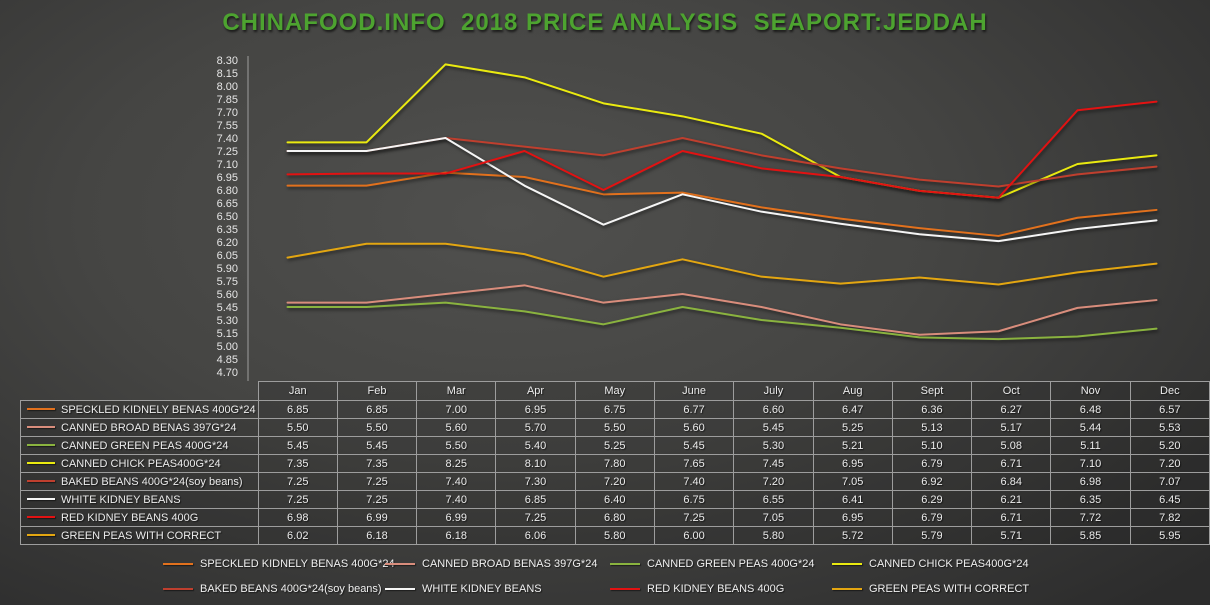 This screenshot has height=605, width=1210. What do you see at coordinates (615, 391) in the screenshot?
I see `table-header-row: Jan Feb Mar Apr May June July Aug Sept Oct Nov Dec` at bounding box center [615, 391].